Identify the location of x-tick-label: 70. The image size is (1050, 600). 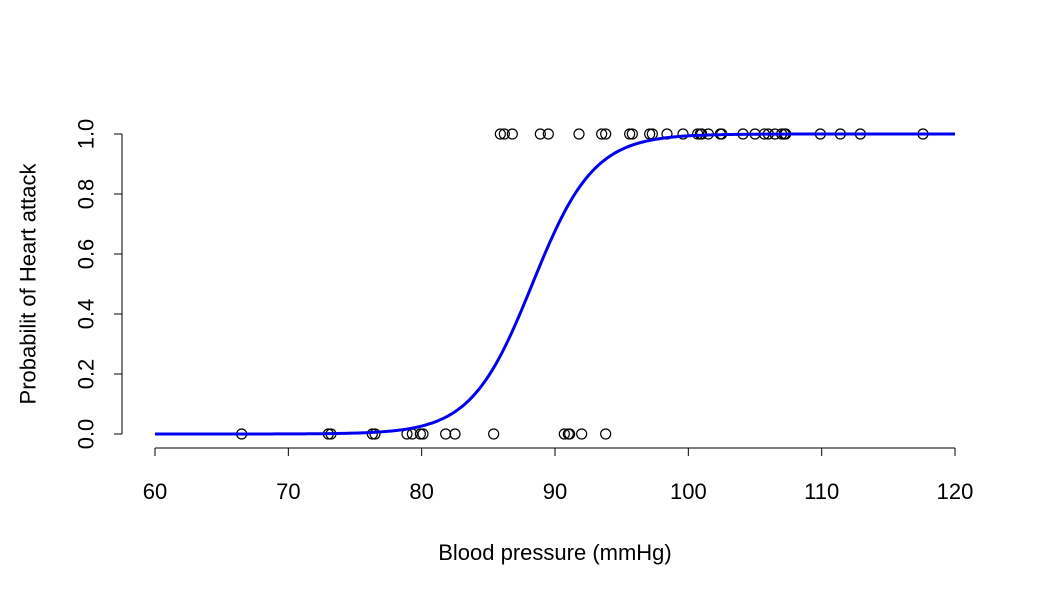
(288, 491).